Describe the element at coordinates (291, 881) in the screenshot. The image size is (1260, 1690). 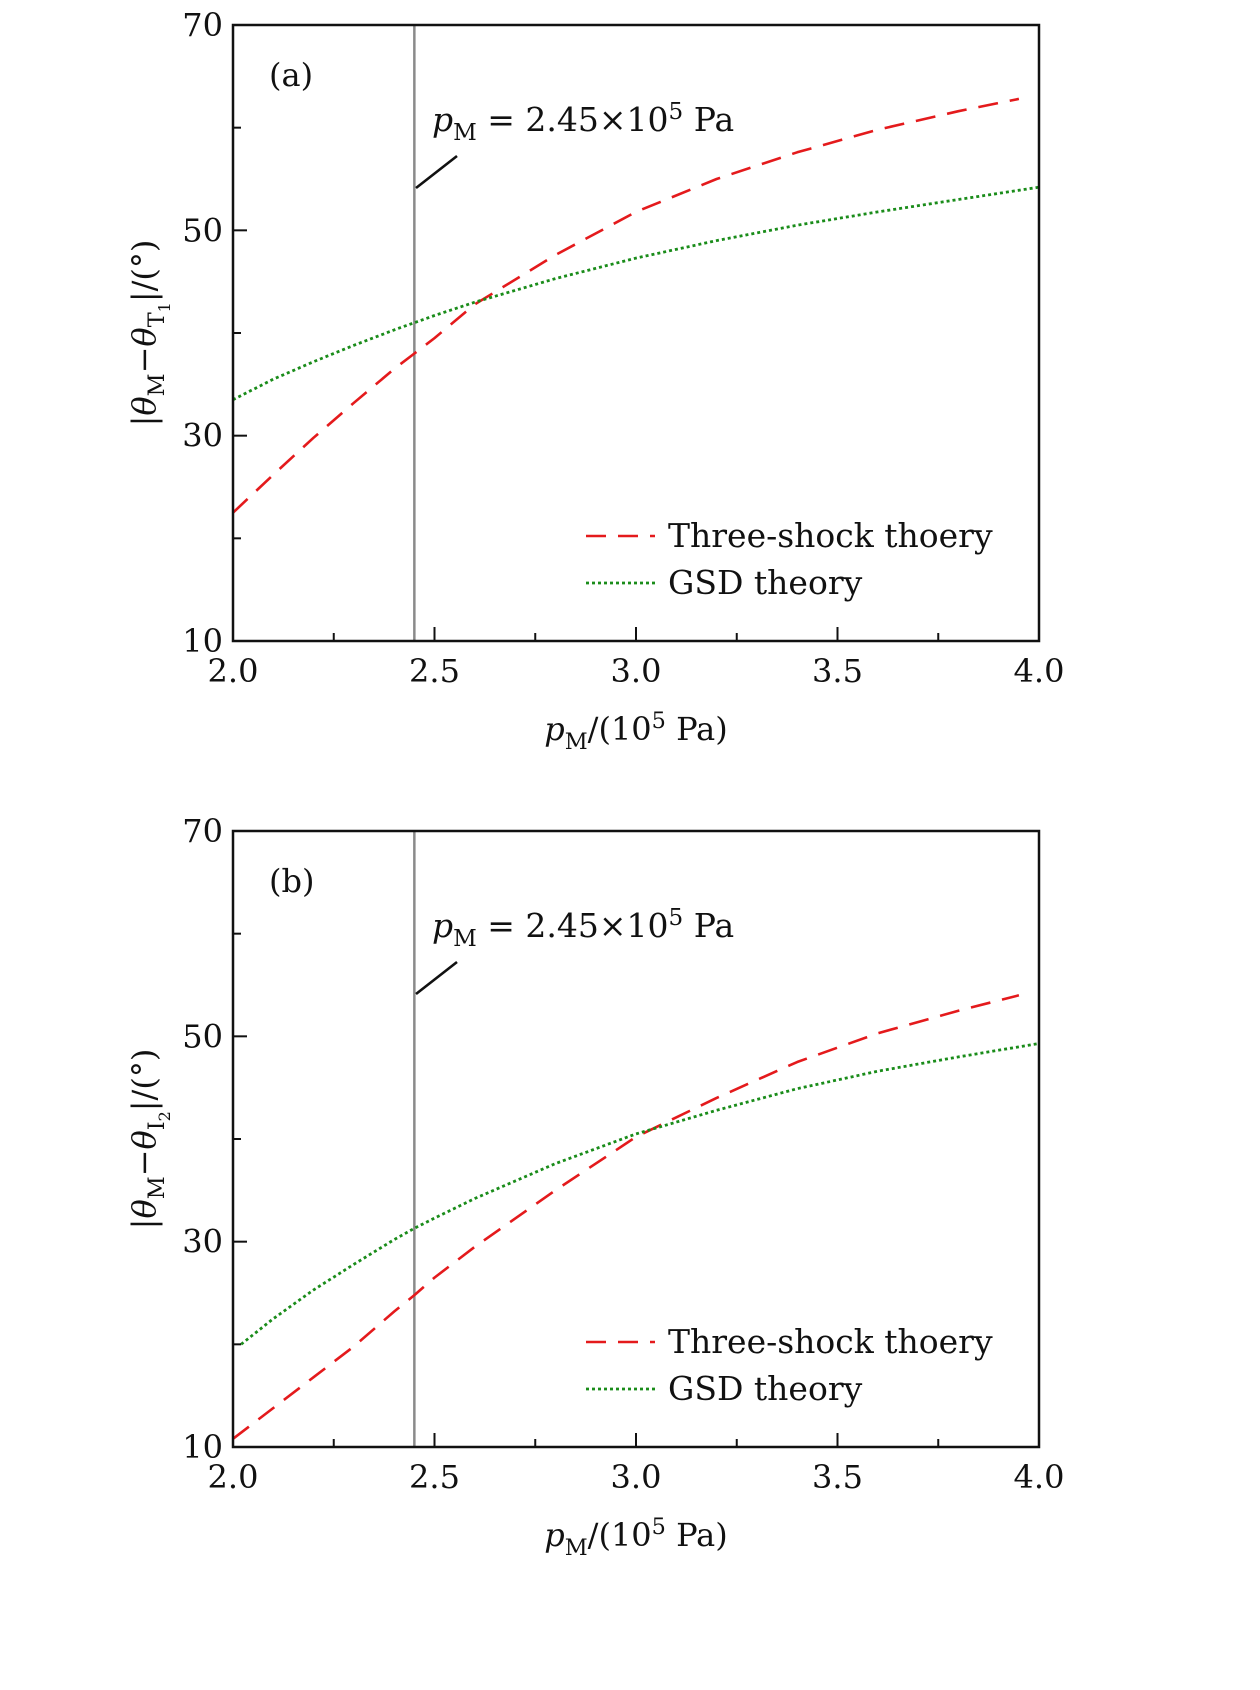
I see `panel-label: (b)` at that location.